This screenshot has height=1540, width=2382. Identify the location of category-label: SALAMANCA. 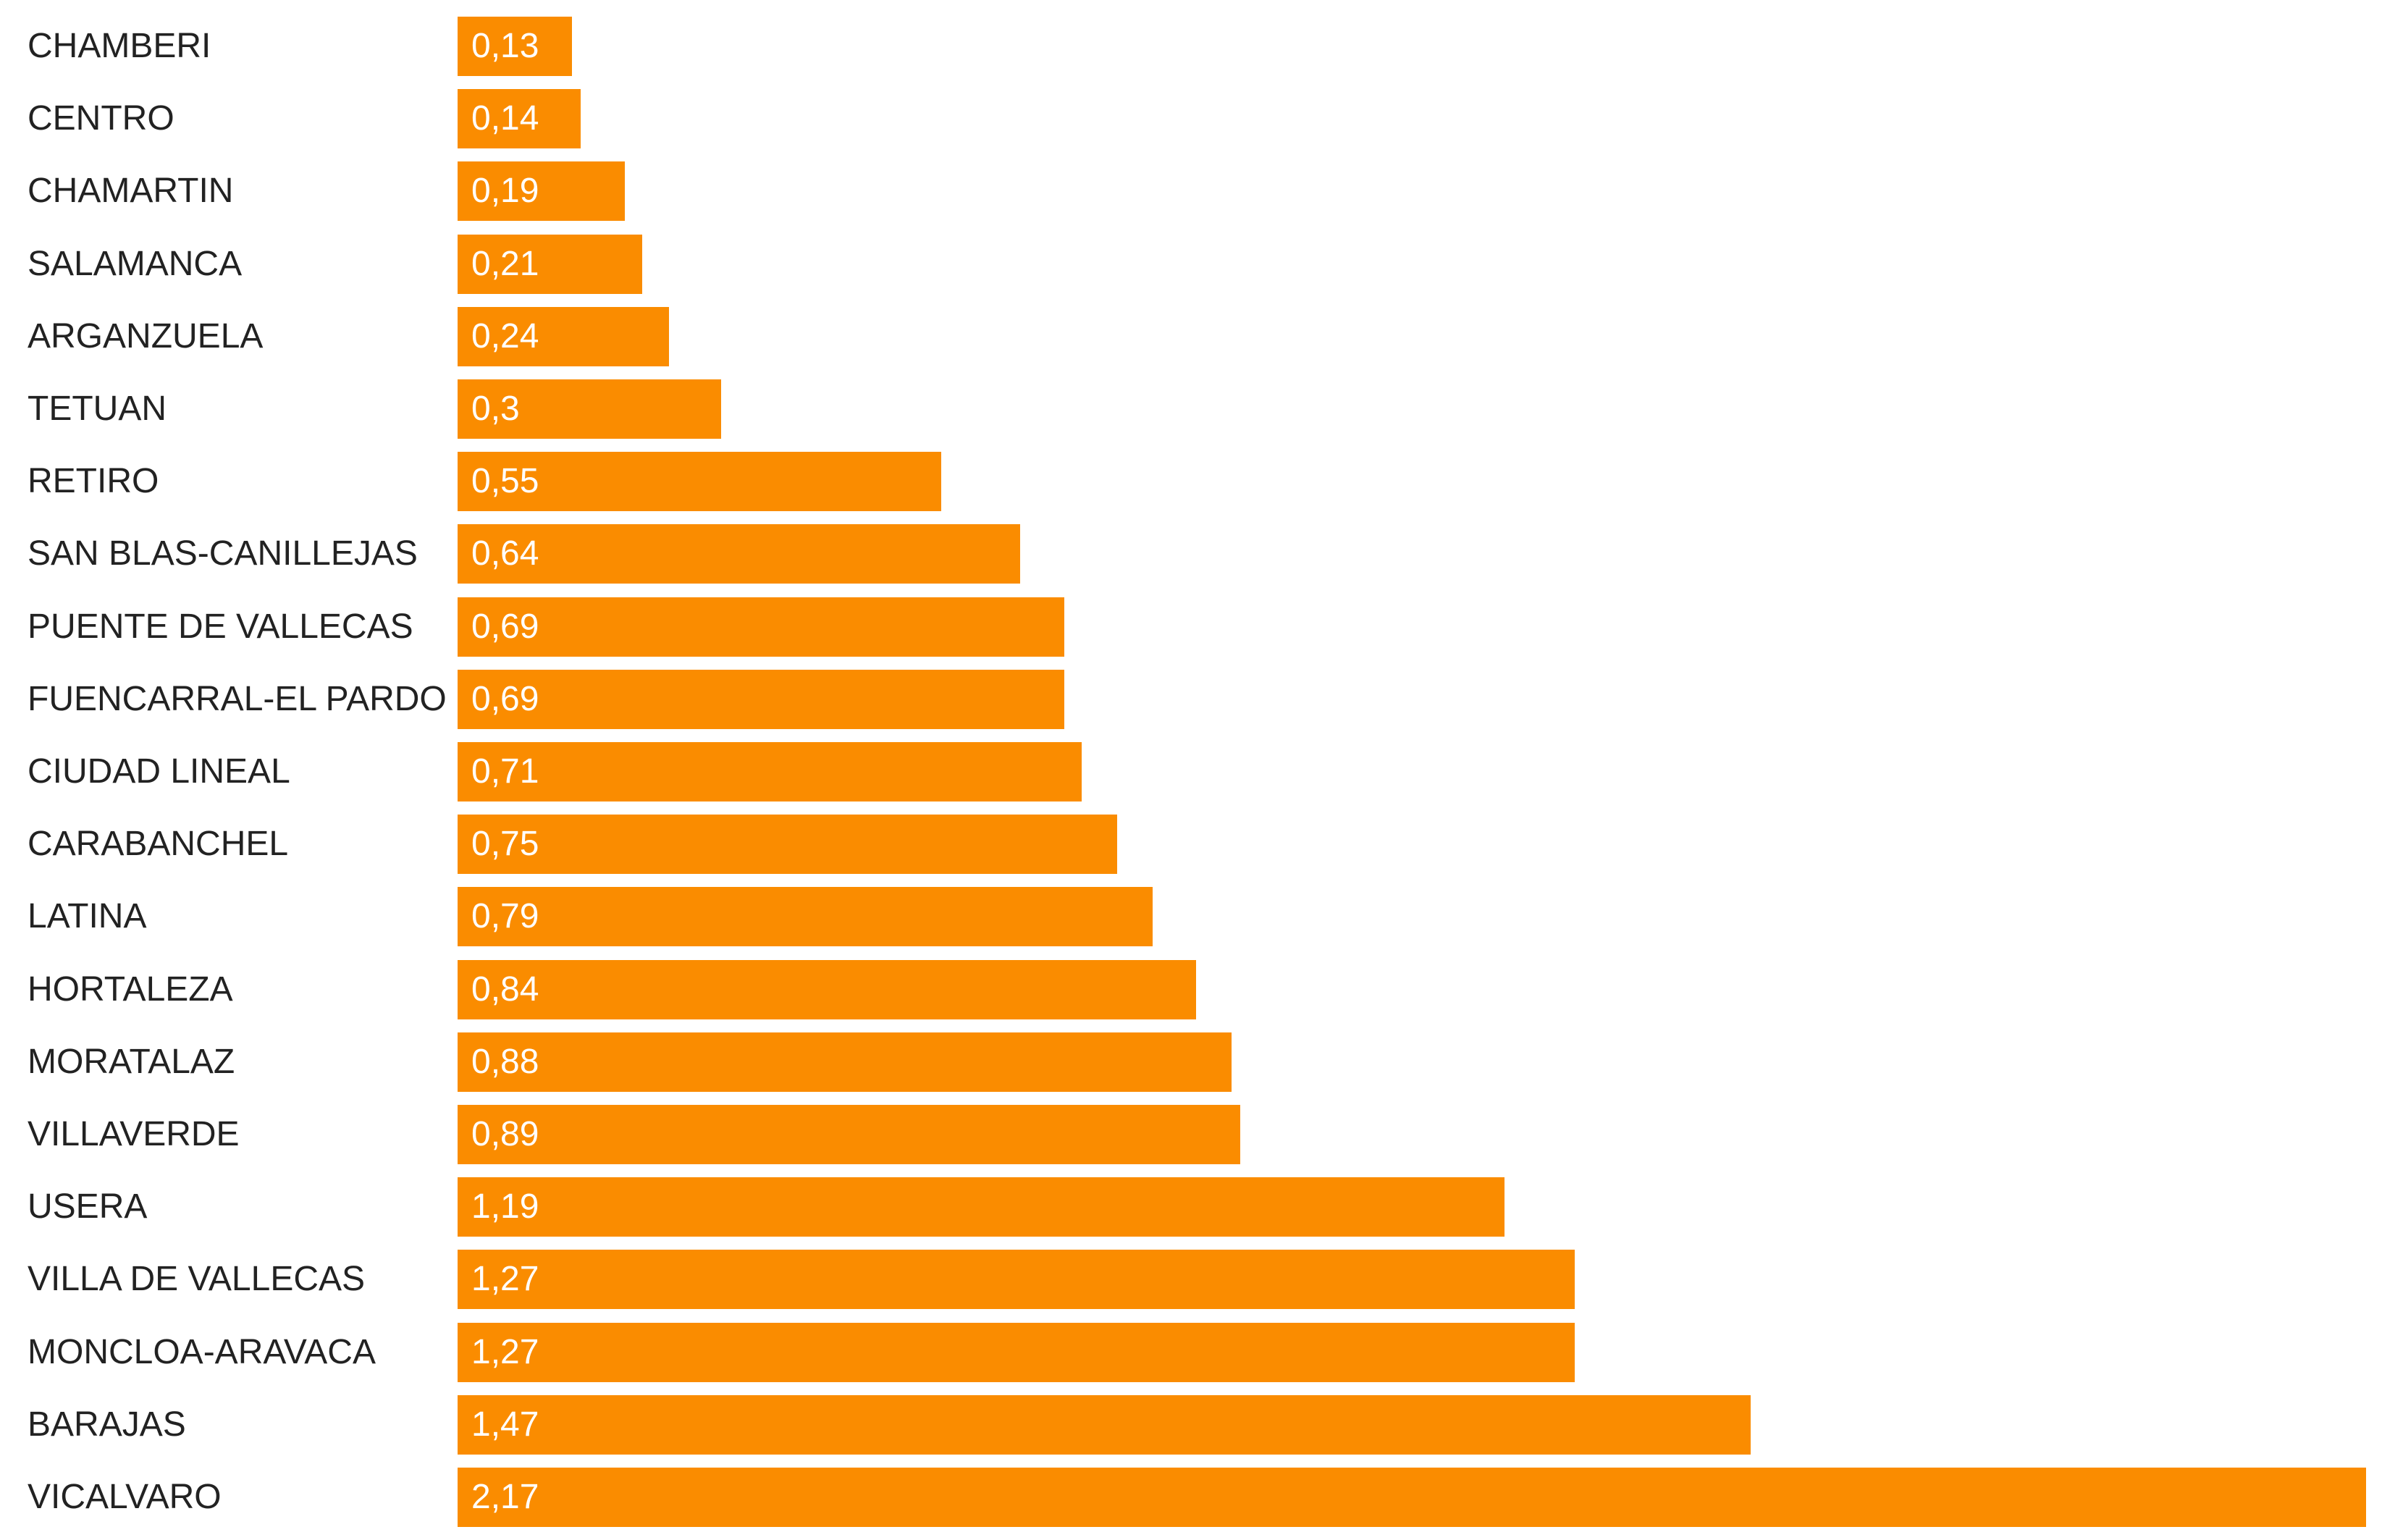
(135, 263).